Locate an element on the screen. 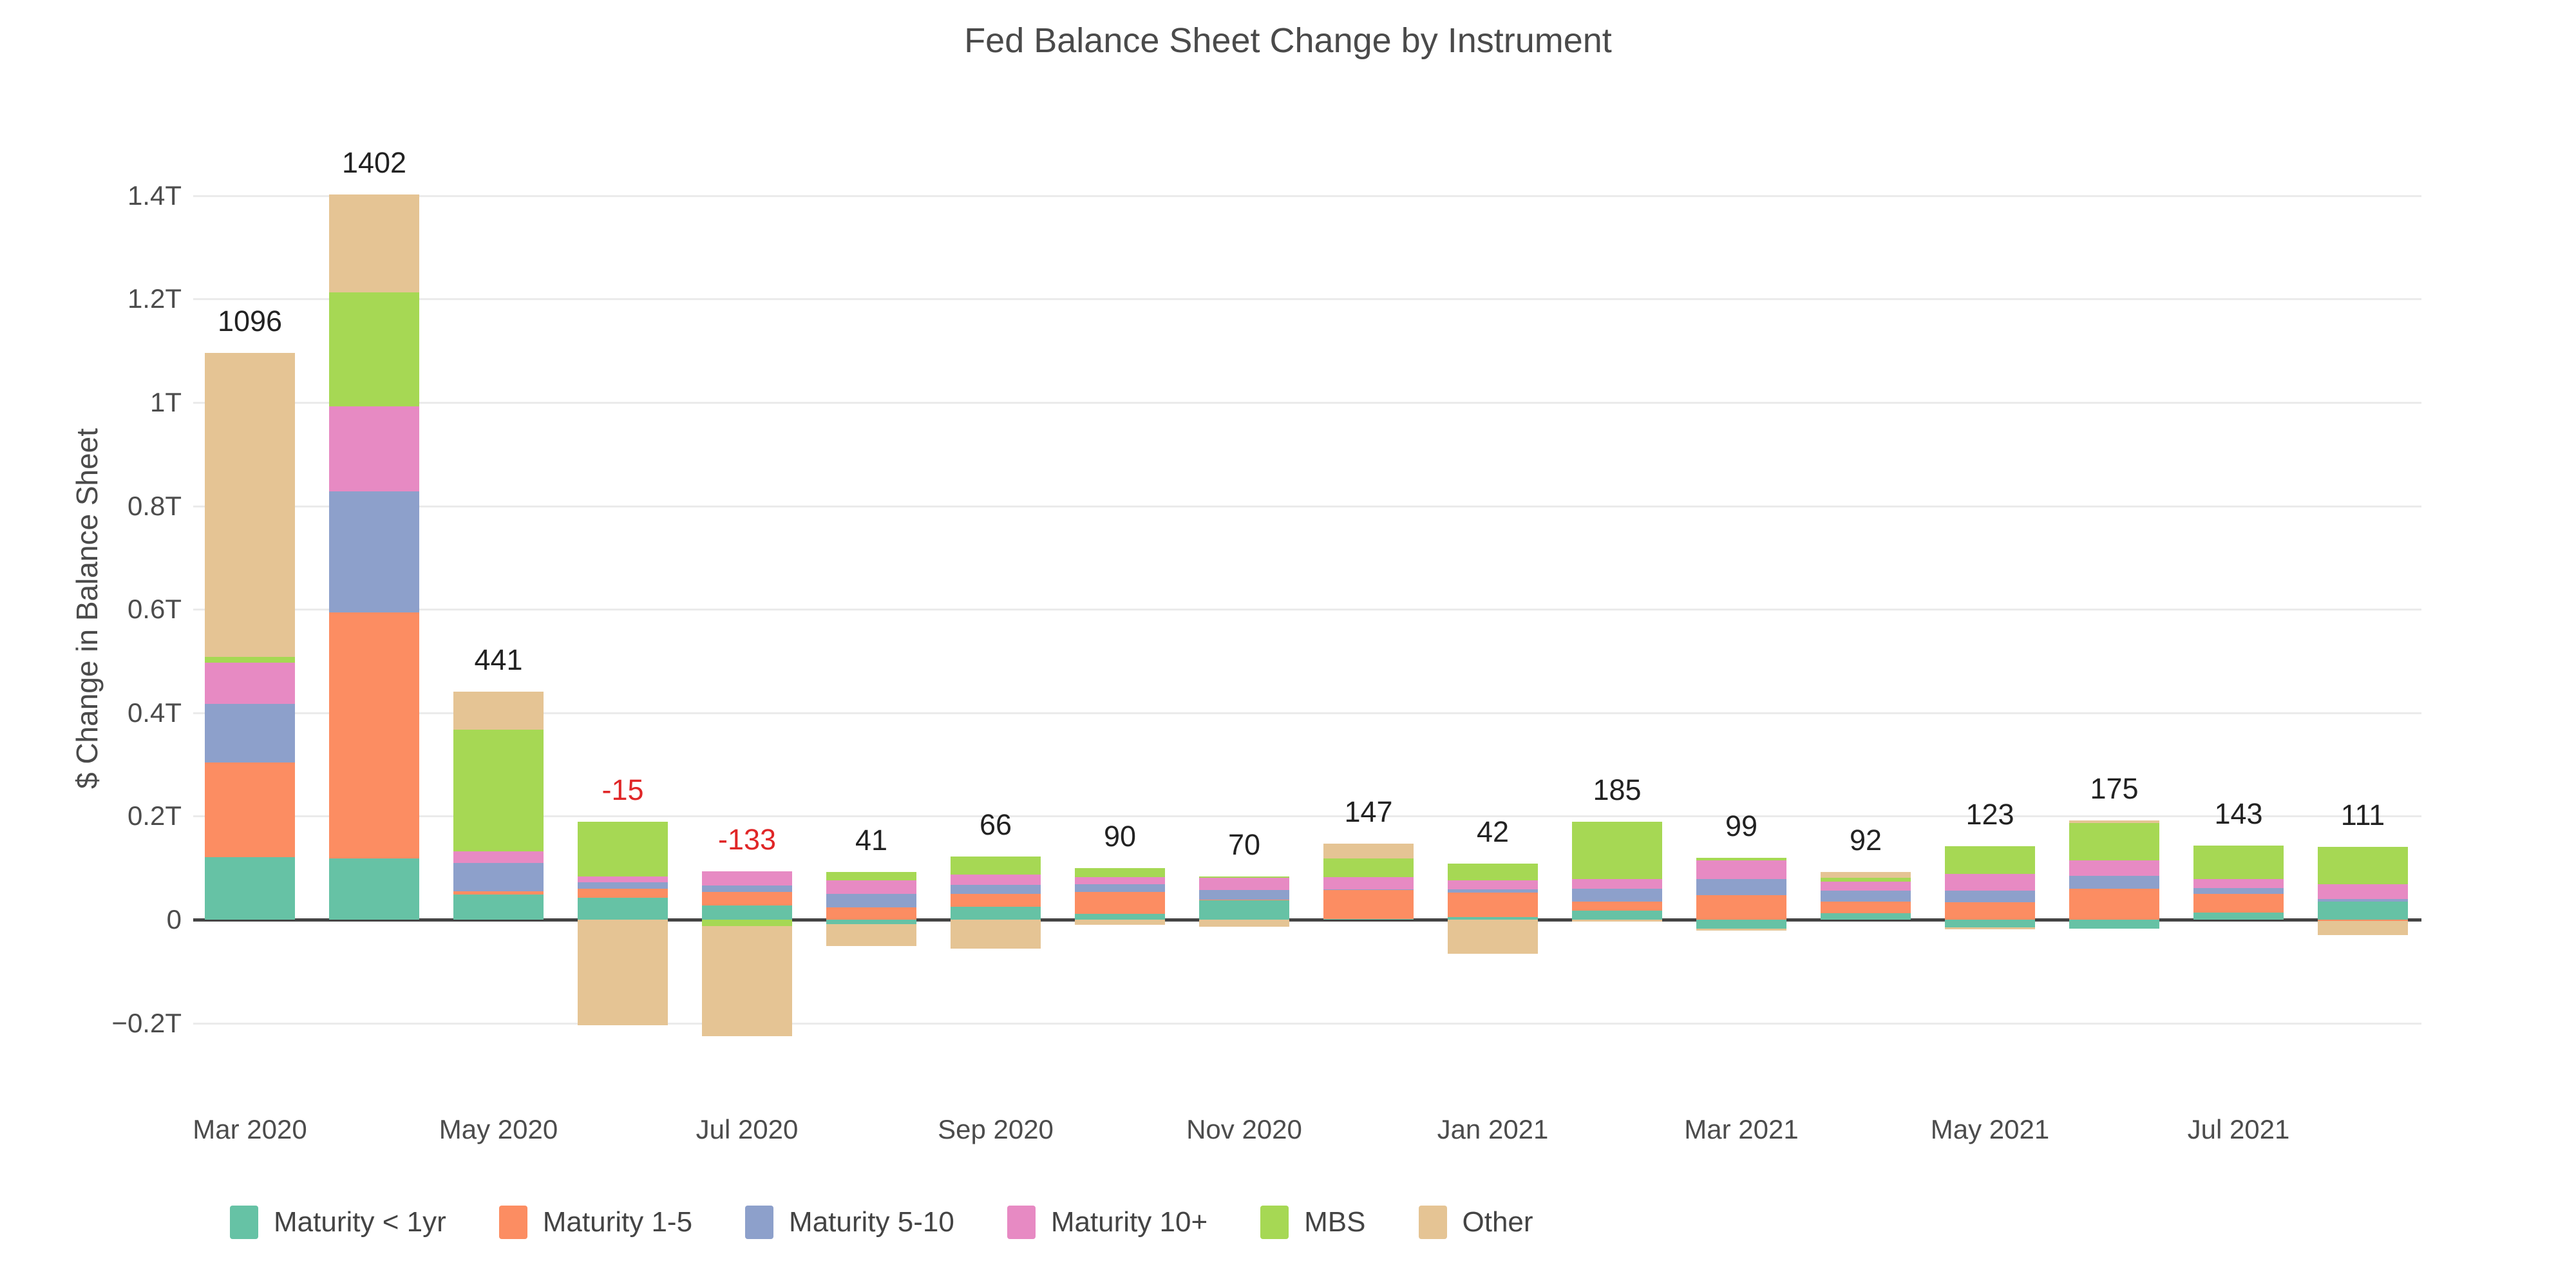 The height and width of the screenshot is (1288, 2576). legend-item: Maturity 5-10 is located at coordinates (849, 1222).